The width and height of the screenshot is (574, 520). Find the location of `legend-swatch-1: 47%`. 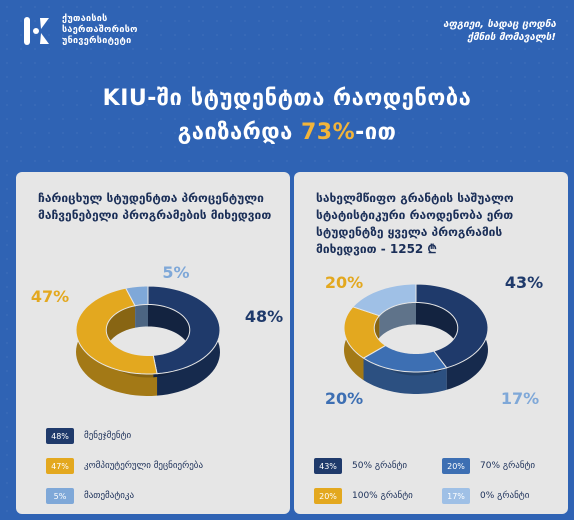

legend-swatch-1: 47% is located at coordinates (60, 466).